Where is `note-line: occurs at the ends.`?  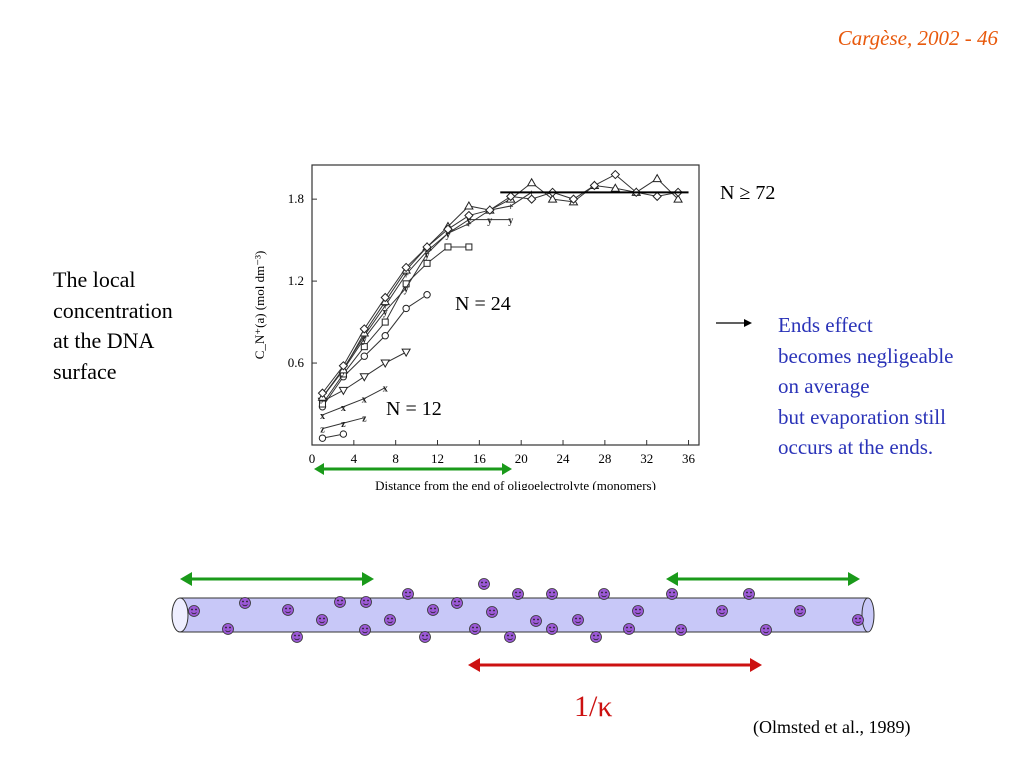
note-line: occurs at the ends. is located at coordinates (856, 447).